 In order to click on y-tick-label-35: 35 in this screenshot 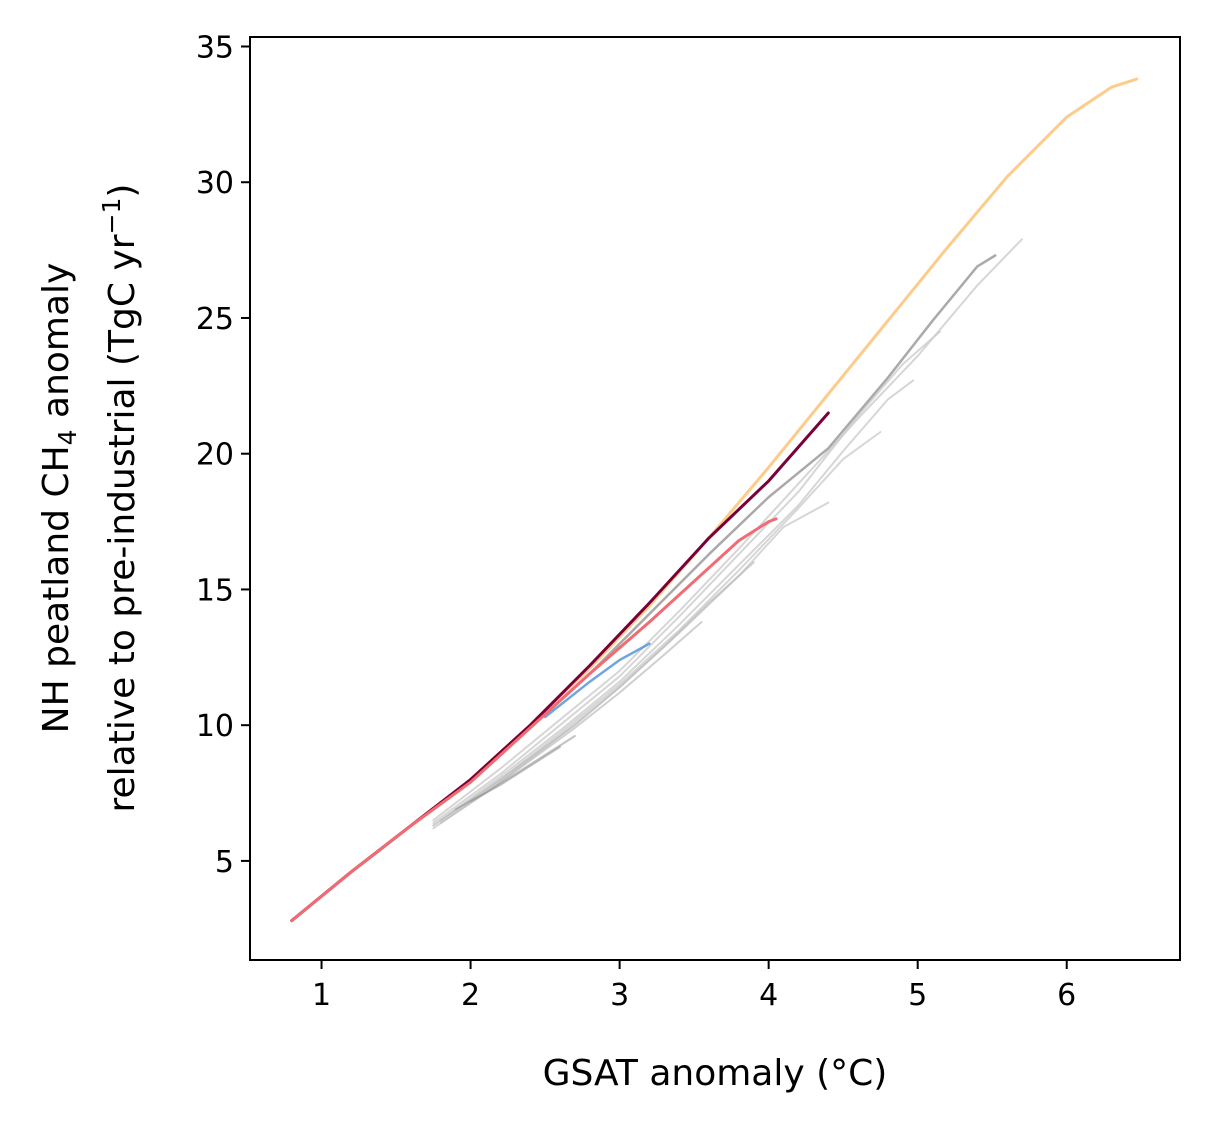, I will do `click(215, 48)`.